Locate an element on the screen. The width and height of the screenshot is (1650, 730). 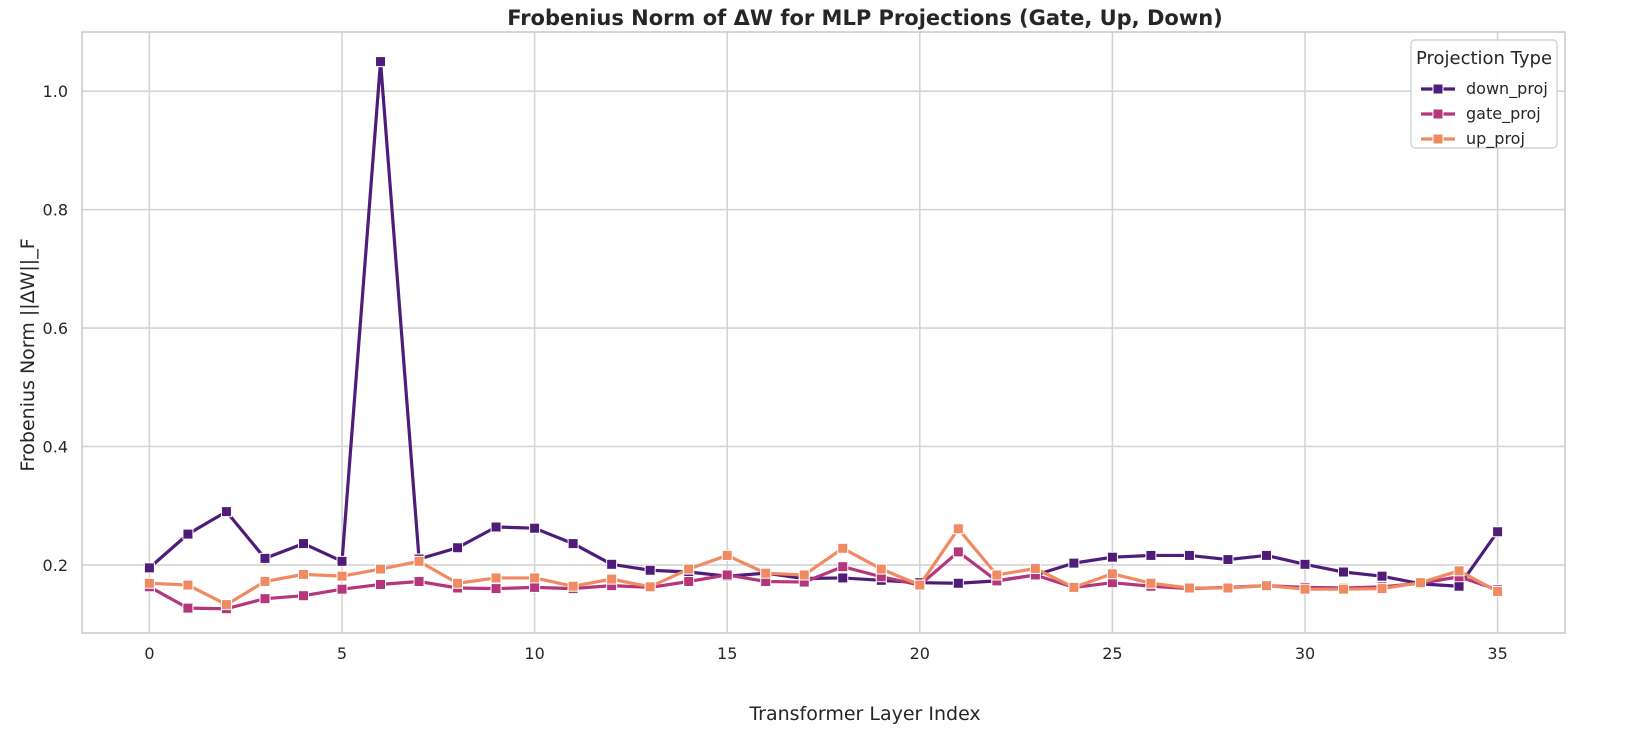
x-tick-label: 30 is located at coordinates (1305, 653).